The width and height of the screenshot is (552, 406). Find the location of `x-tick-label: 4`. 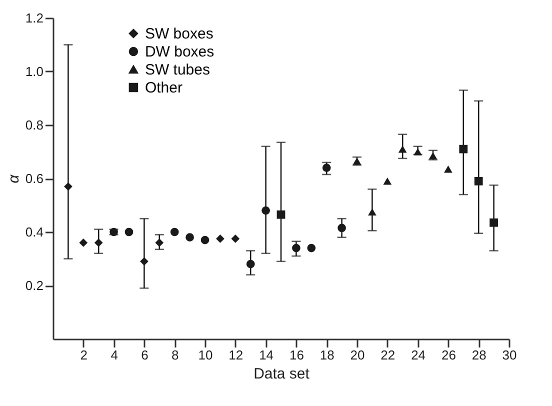

x-tick-label: 4 is located at coordinates (114, 355).